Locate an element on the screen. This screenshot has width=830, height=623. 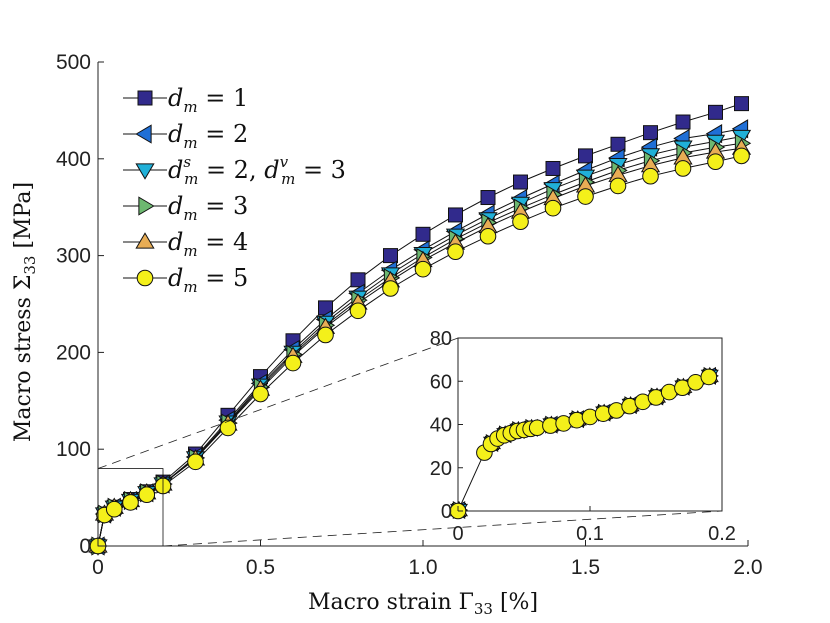
y-axis-title-sub: 33 is located at coordinates (30, 265).